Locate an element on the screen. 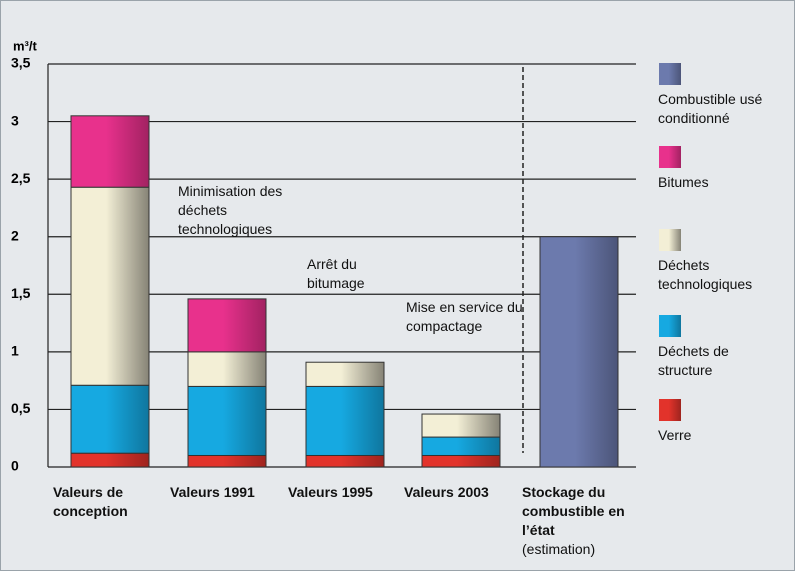 Image resolution: width=795 pixels, height=571 pixels. annotation: Arrêt du bitumage is located at coordinates (336, 273).